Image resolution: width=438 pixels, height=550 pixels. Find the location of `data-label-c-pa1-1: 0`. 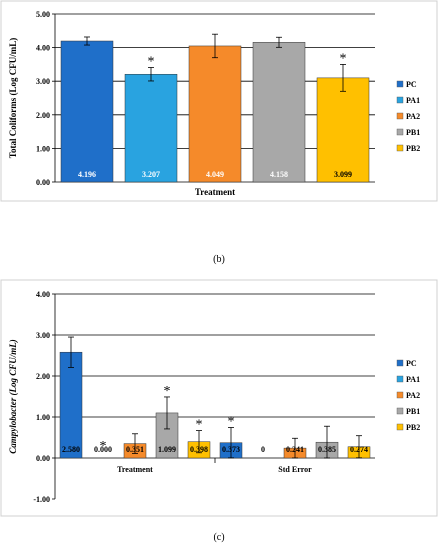

data-label-c-pa1-1: 0 is located at coordinates (263, 449).